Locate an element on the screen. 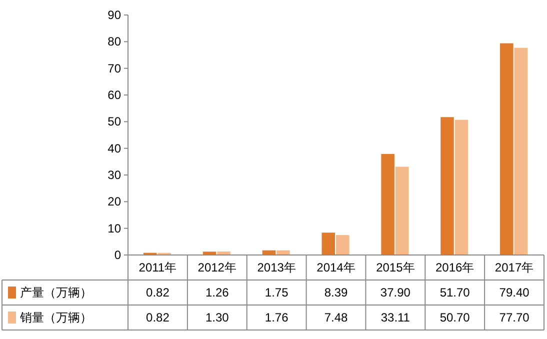 Image resolution: width=547 pixels, height=339 pixels. data-label: 33.11 is located at coordinates (395, 317).